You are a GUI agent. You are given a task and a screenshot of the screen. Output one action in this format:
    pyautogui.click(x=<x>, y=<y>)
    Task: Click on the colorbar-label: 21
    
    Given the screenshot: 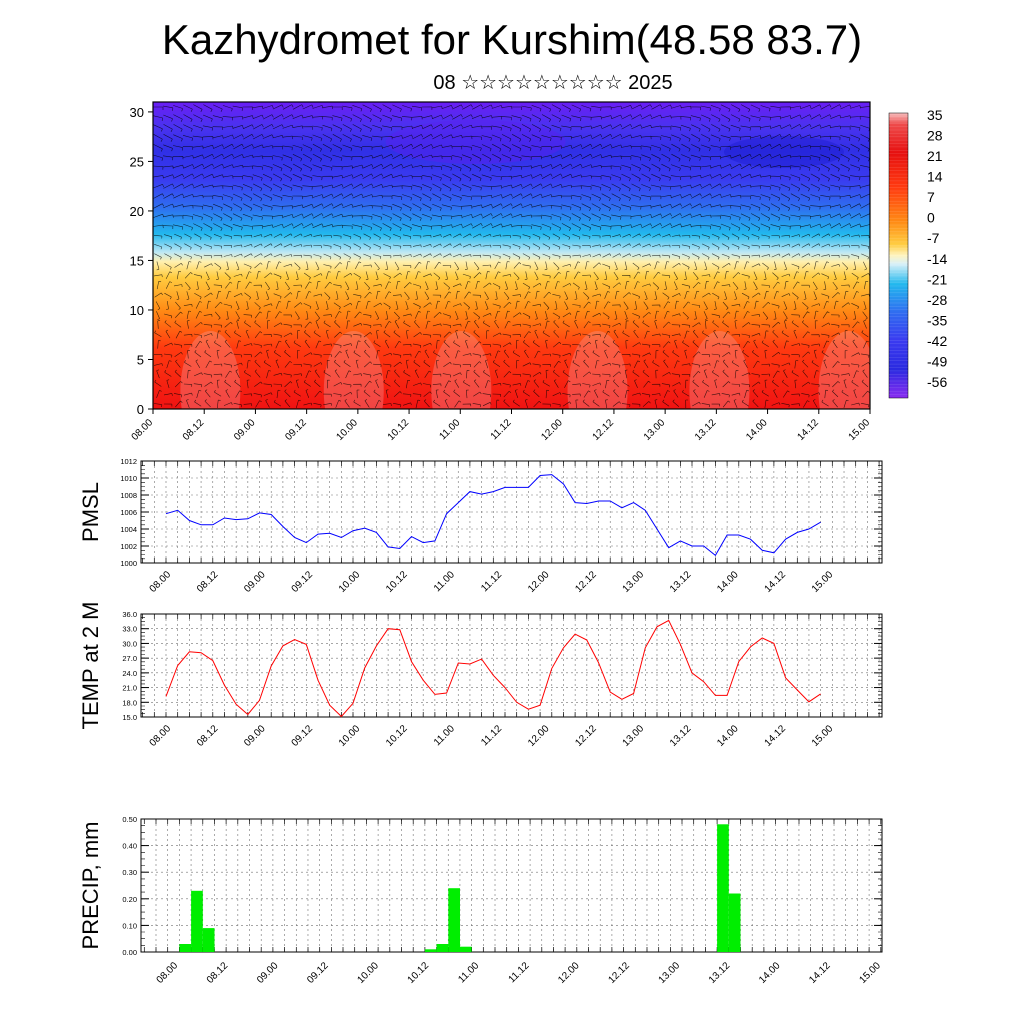 What is the action you would take?
    pyautogui.click(x=935, y=156)
    